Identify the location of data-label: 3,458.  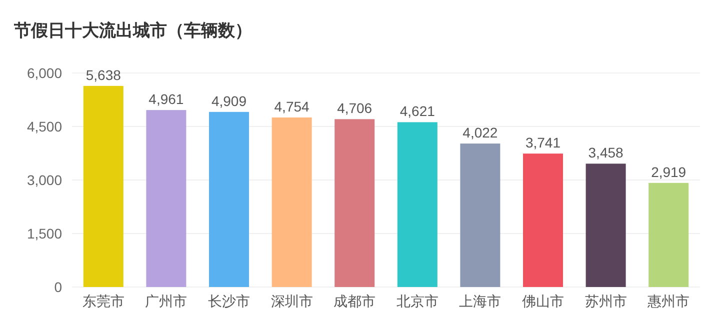
(606, 152).